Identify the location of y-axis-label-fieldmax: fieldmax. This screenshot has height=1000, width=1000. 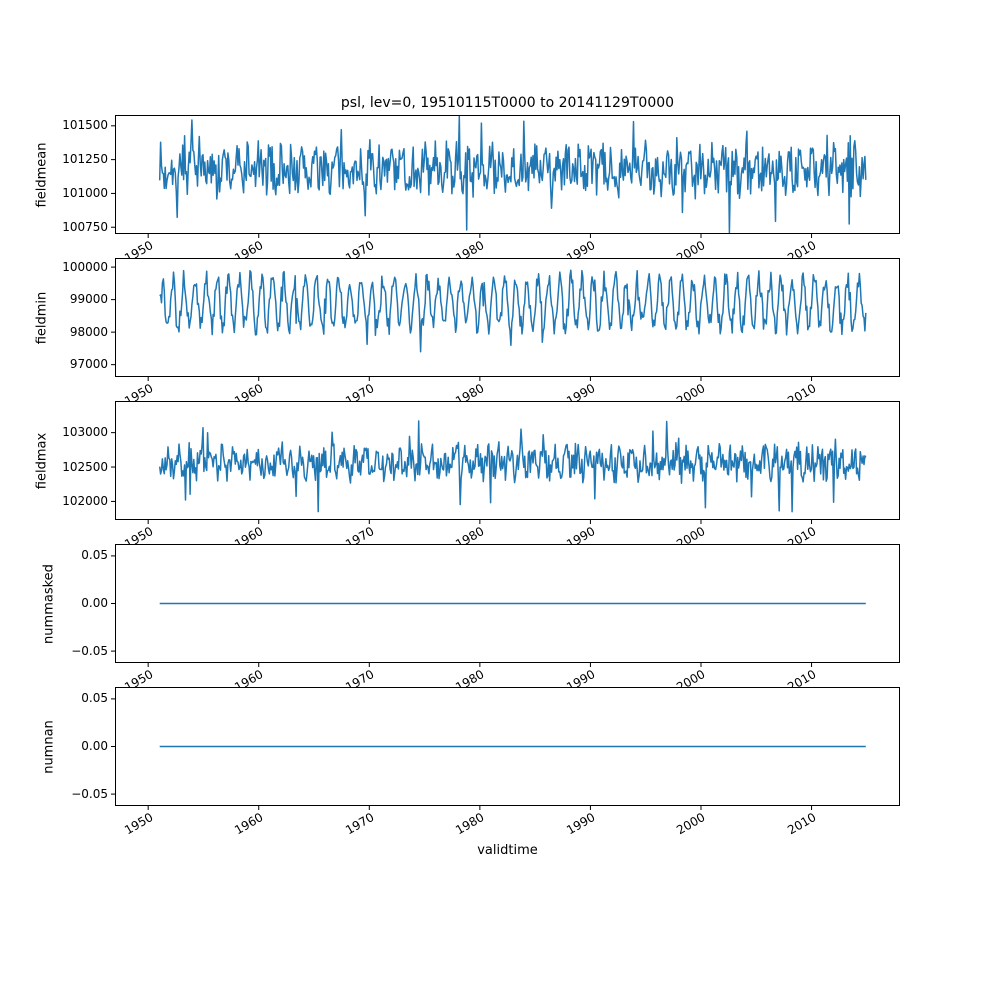
(42, 460).